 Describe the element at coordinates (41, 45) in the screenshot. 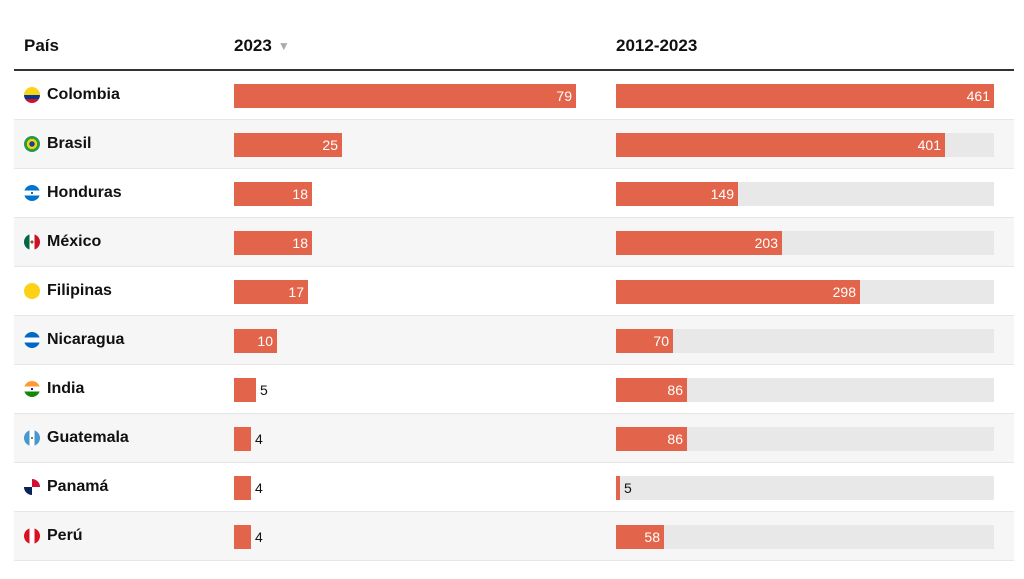

I see `header-country: País` at that location.